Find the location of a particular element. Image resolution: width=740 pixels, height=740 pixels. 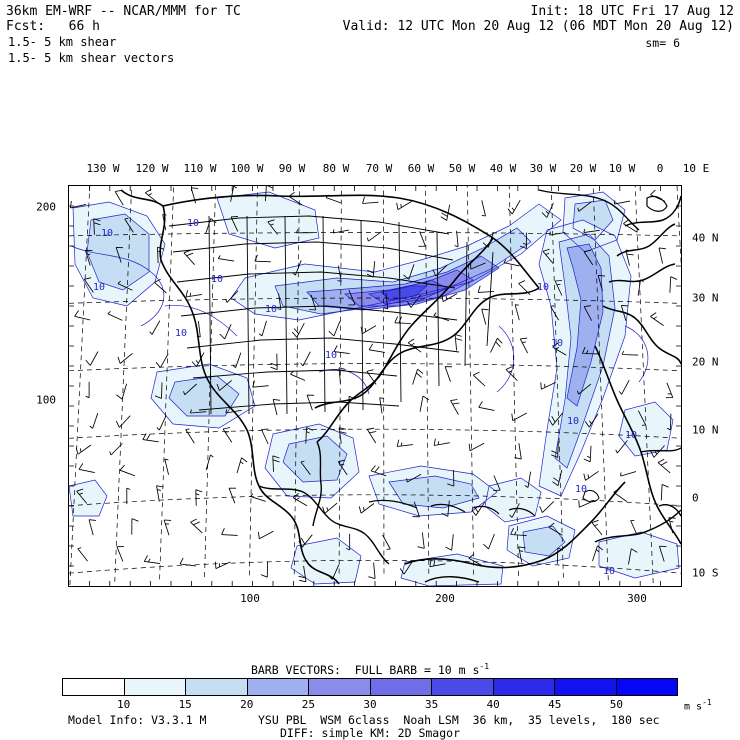

colorbar-tick-label: 30 is located at coordinates (370, 704).